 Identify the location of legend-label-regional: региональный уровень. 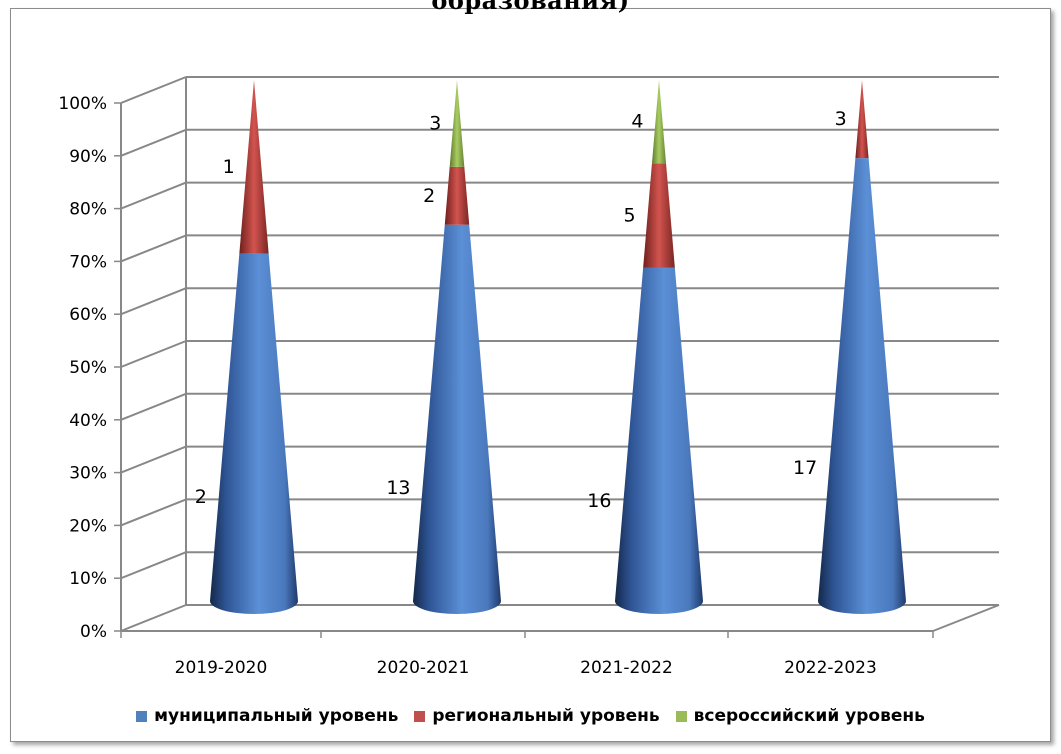
(546, 716).